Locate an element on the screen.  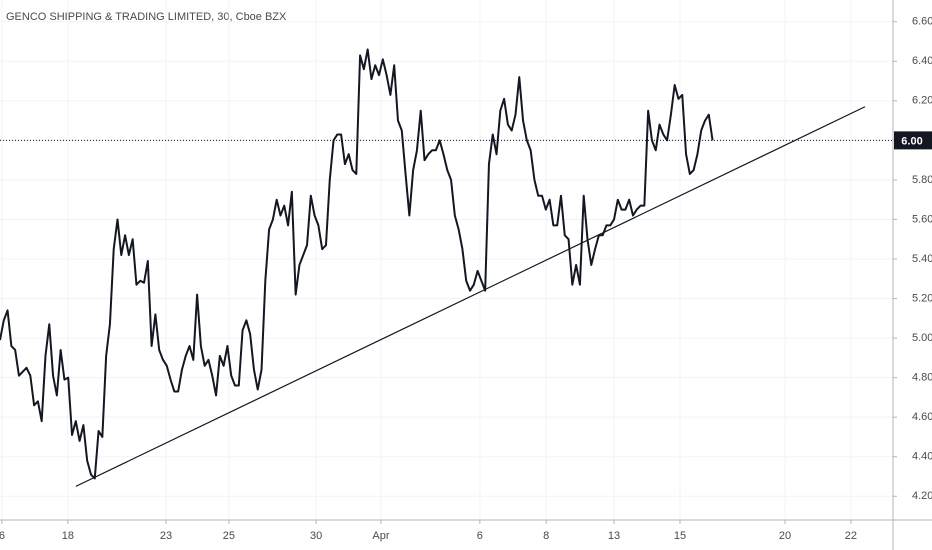
price-label: 6.00 is located at coordinates (911, 141).